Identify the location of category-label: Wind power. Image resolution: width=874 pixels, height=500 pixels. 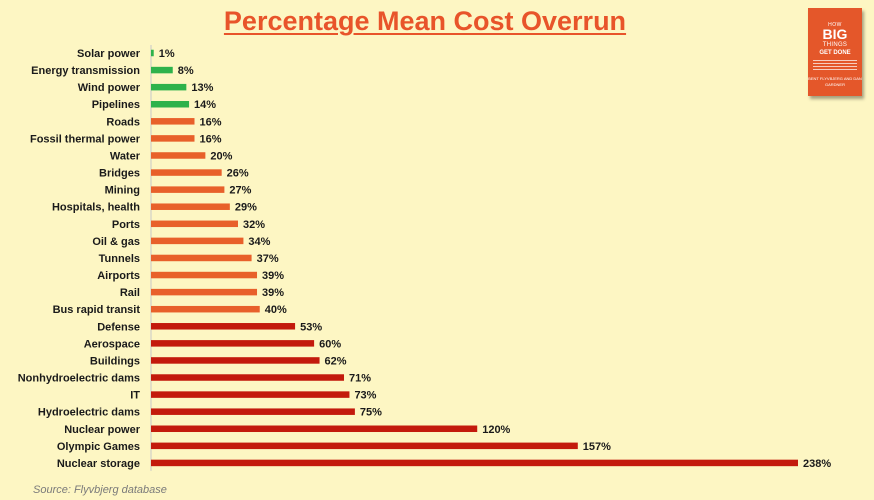
(109, 88).